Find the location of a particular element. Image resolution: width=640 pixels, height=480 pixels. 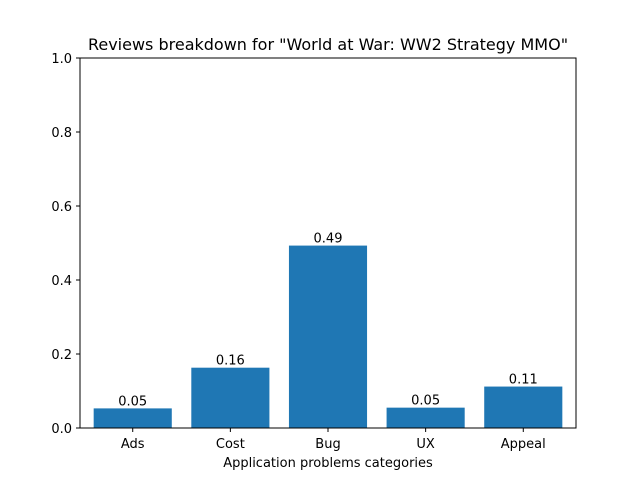

y-axis: 0.0 0.2 0.4 0.6 0.8 1.0 is located at coordinates (65, 244).